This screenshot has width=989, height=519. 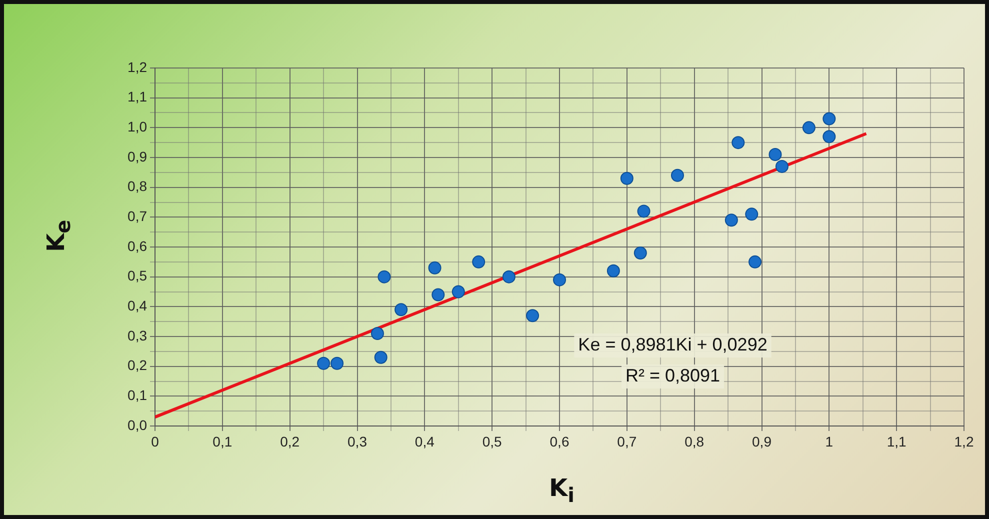 I want to click on x-axis-title: K$_{i}$, so click(x=561, y=490).